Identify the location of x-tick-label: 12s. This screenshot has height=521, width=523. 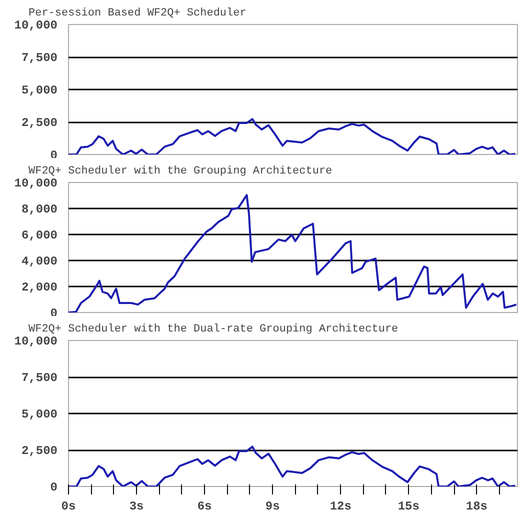
(341, 507).